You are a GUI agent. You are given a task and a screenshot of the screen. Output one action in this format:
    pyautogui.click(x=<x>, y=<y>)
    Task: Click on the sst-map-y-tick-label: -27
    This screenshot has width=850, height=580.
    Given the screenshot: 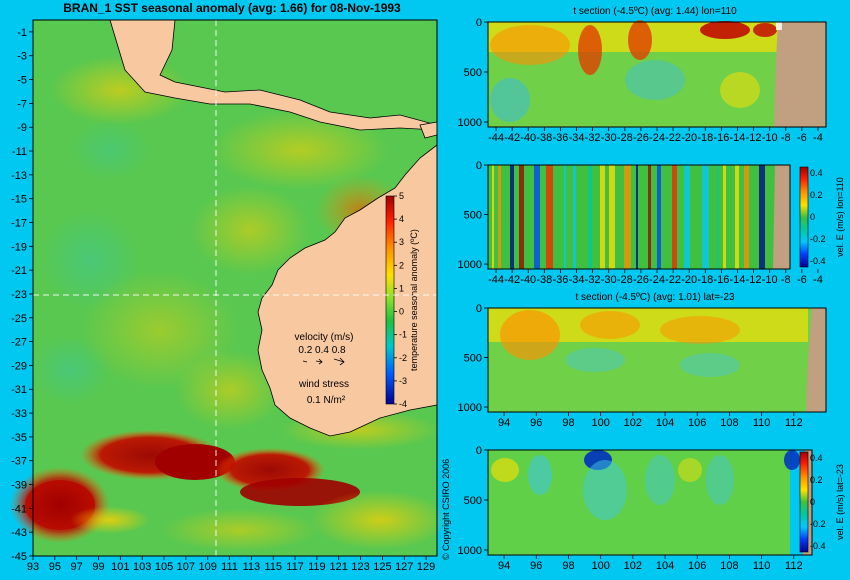 What is the action you would take?
    pyautogui.click(x=19, y=343)
    